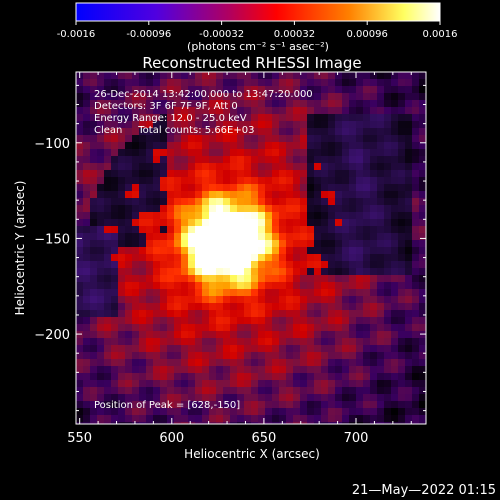  Describe the element at coordinates (148, 34) in the screenshot. I see `colorbar-tick-label: -0.00096` at that location.